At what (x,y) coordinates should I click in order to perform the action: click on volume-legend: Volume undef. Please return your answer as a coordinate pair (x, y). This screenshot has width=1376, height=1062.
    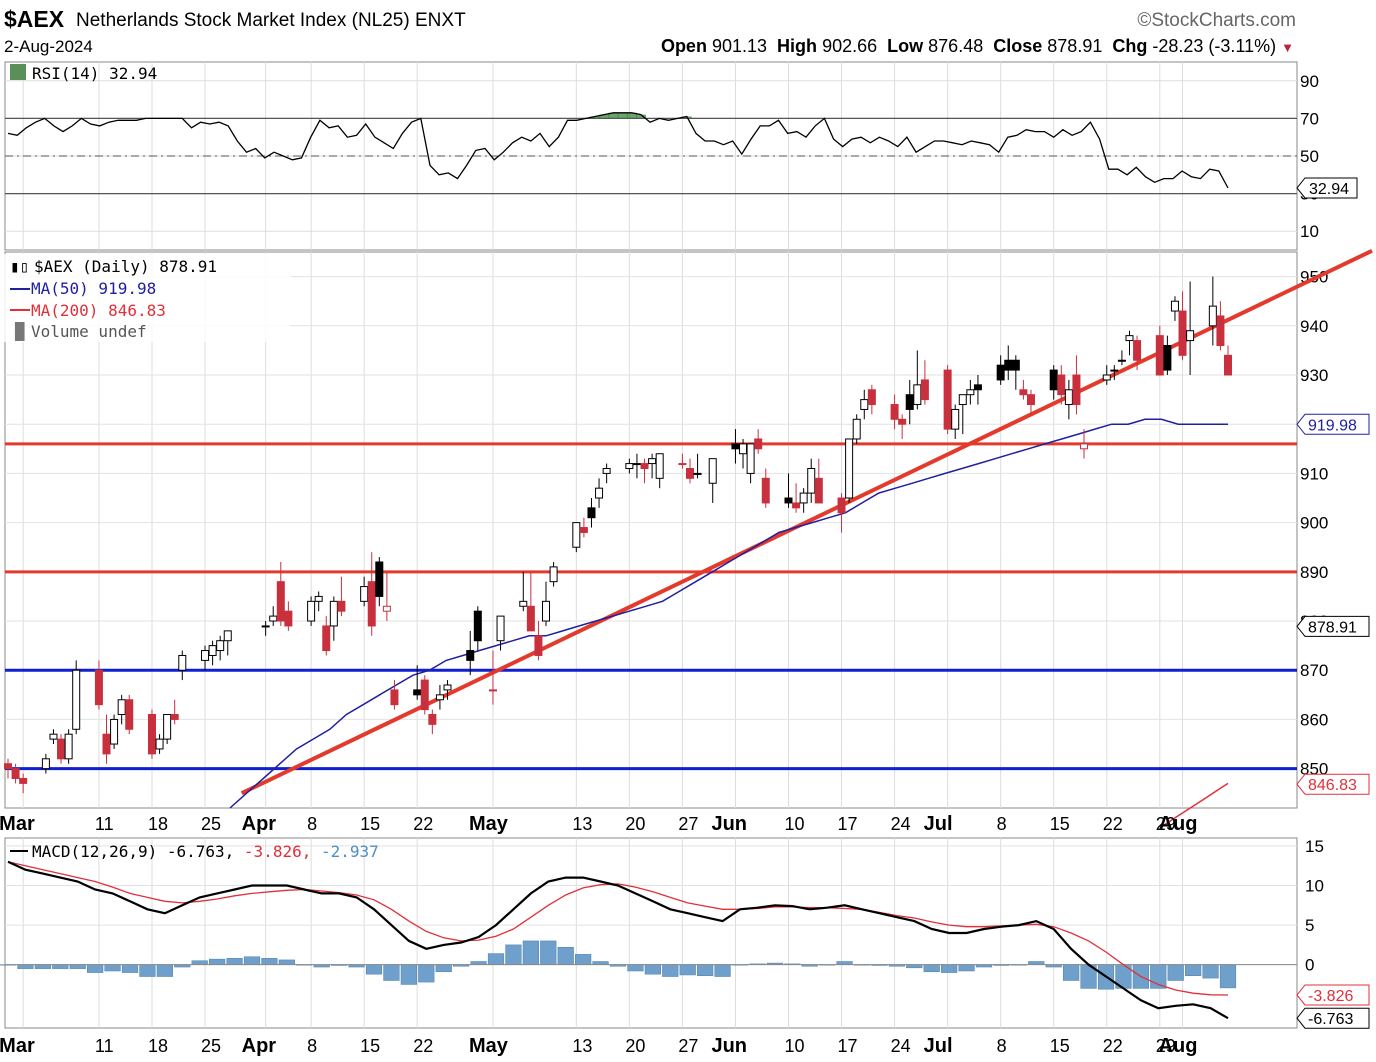
    Looking at the image, I should click on (89, 331).